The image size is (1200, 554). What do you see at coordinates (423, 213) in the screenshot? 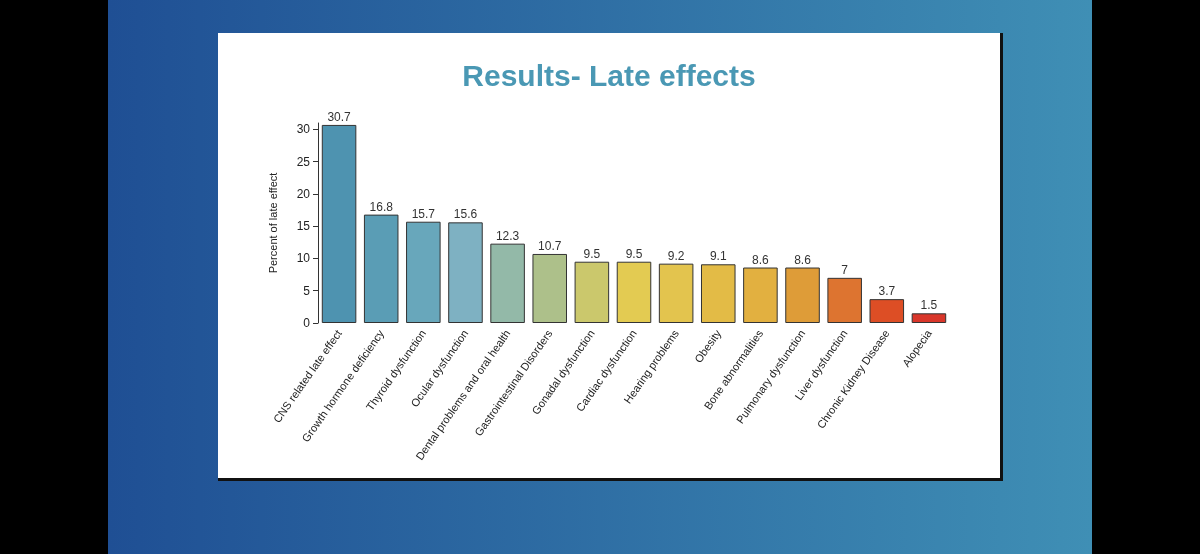
I see `data-label: 15.7` at bounding box center [423, 213].